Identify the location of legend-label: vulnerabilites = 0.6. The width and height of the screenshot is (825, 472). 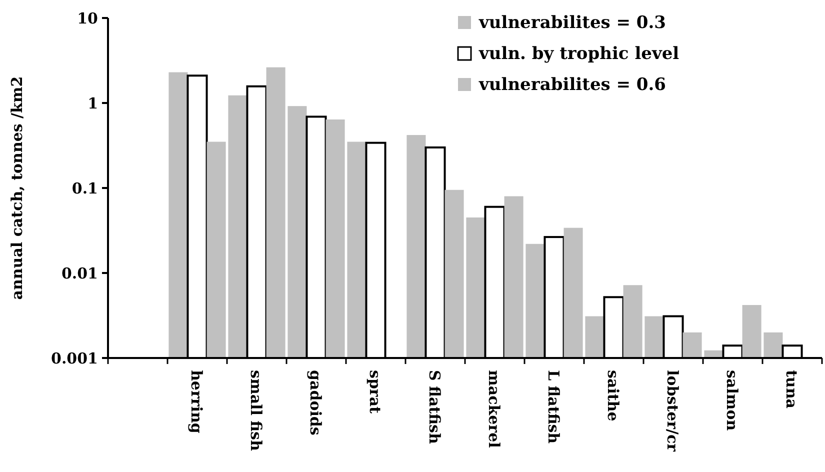
(572, 85).